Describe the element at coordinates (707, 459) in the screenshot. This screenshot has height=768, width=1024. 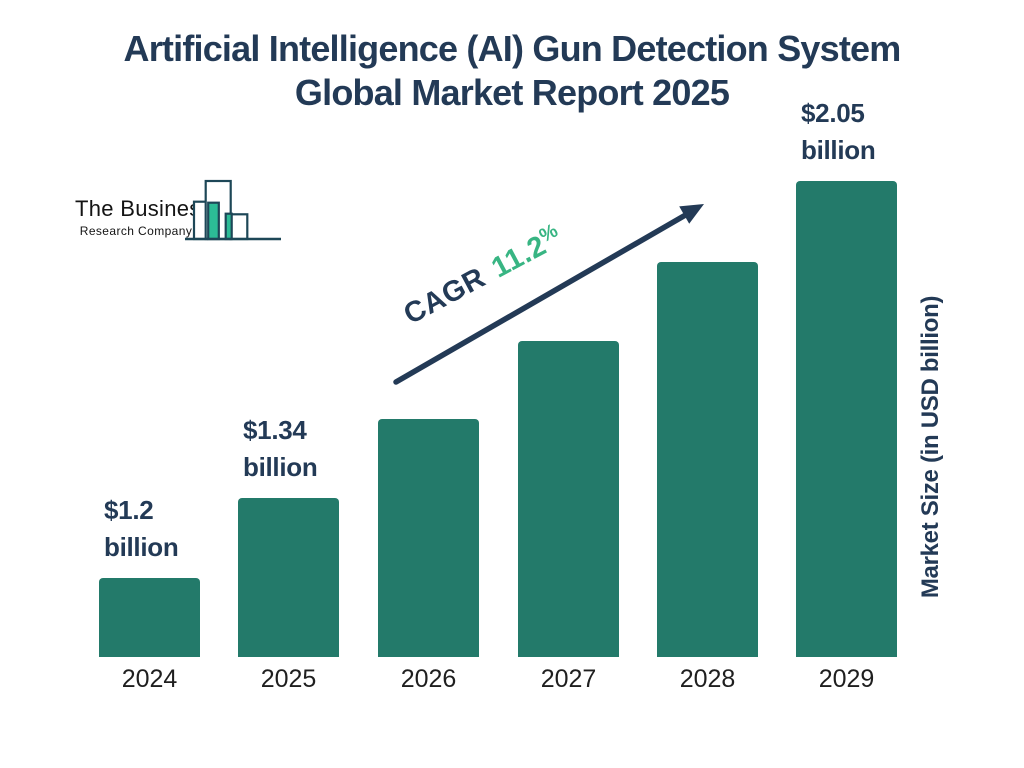
I see `bar-2028` at that location.